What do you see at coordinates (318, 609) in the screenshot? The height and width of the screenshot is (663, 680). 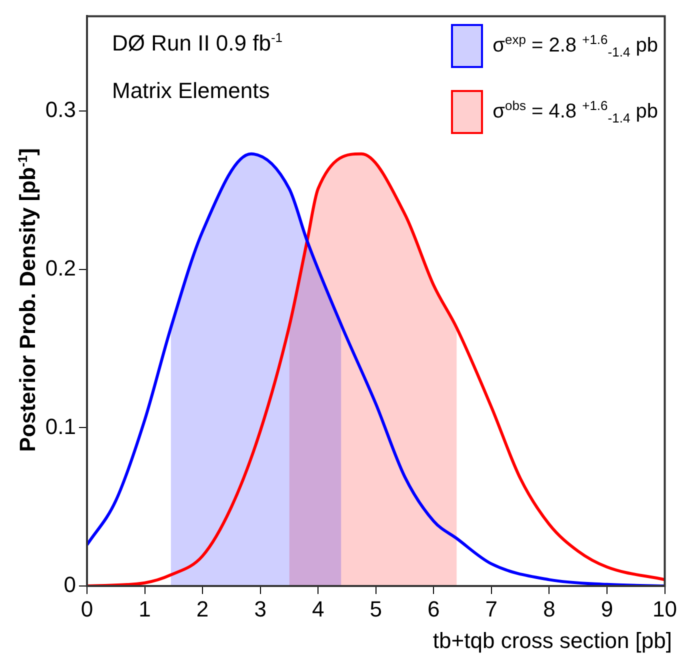 I see `x-tick-label: 4` at bounding box center [318, 609].